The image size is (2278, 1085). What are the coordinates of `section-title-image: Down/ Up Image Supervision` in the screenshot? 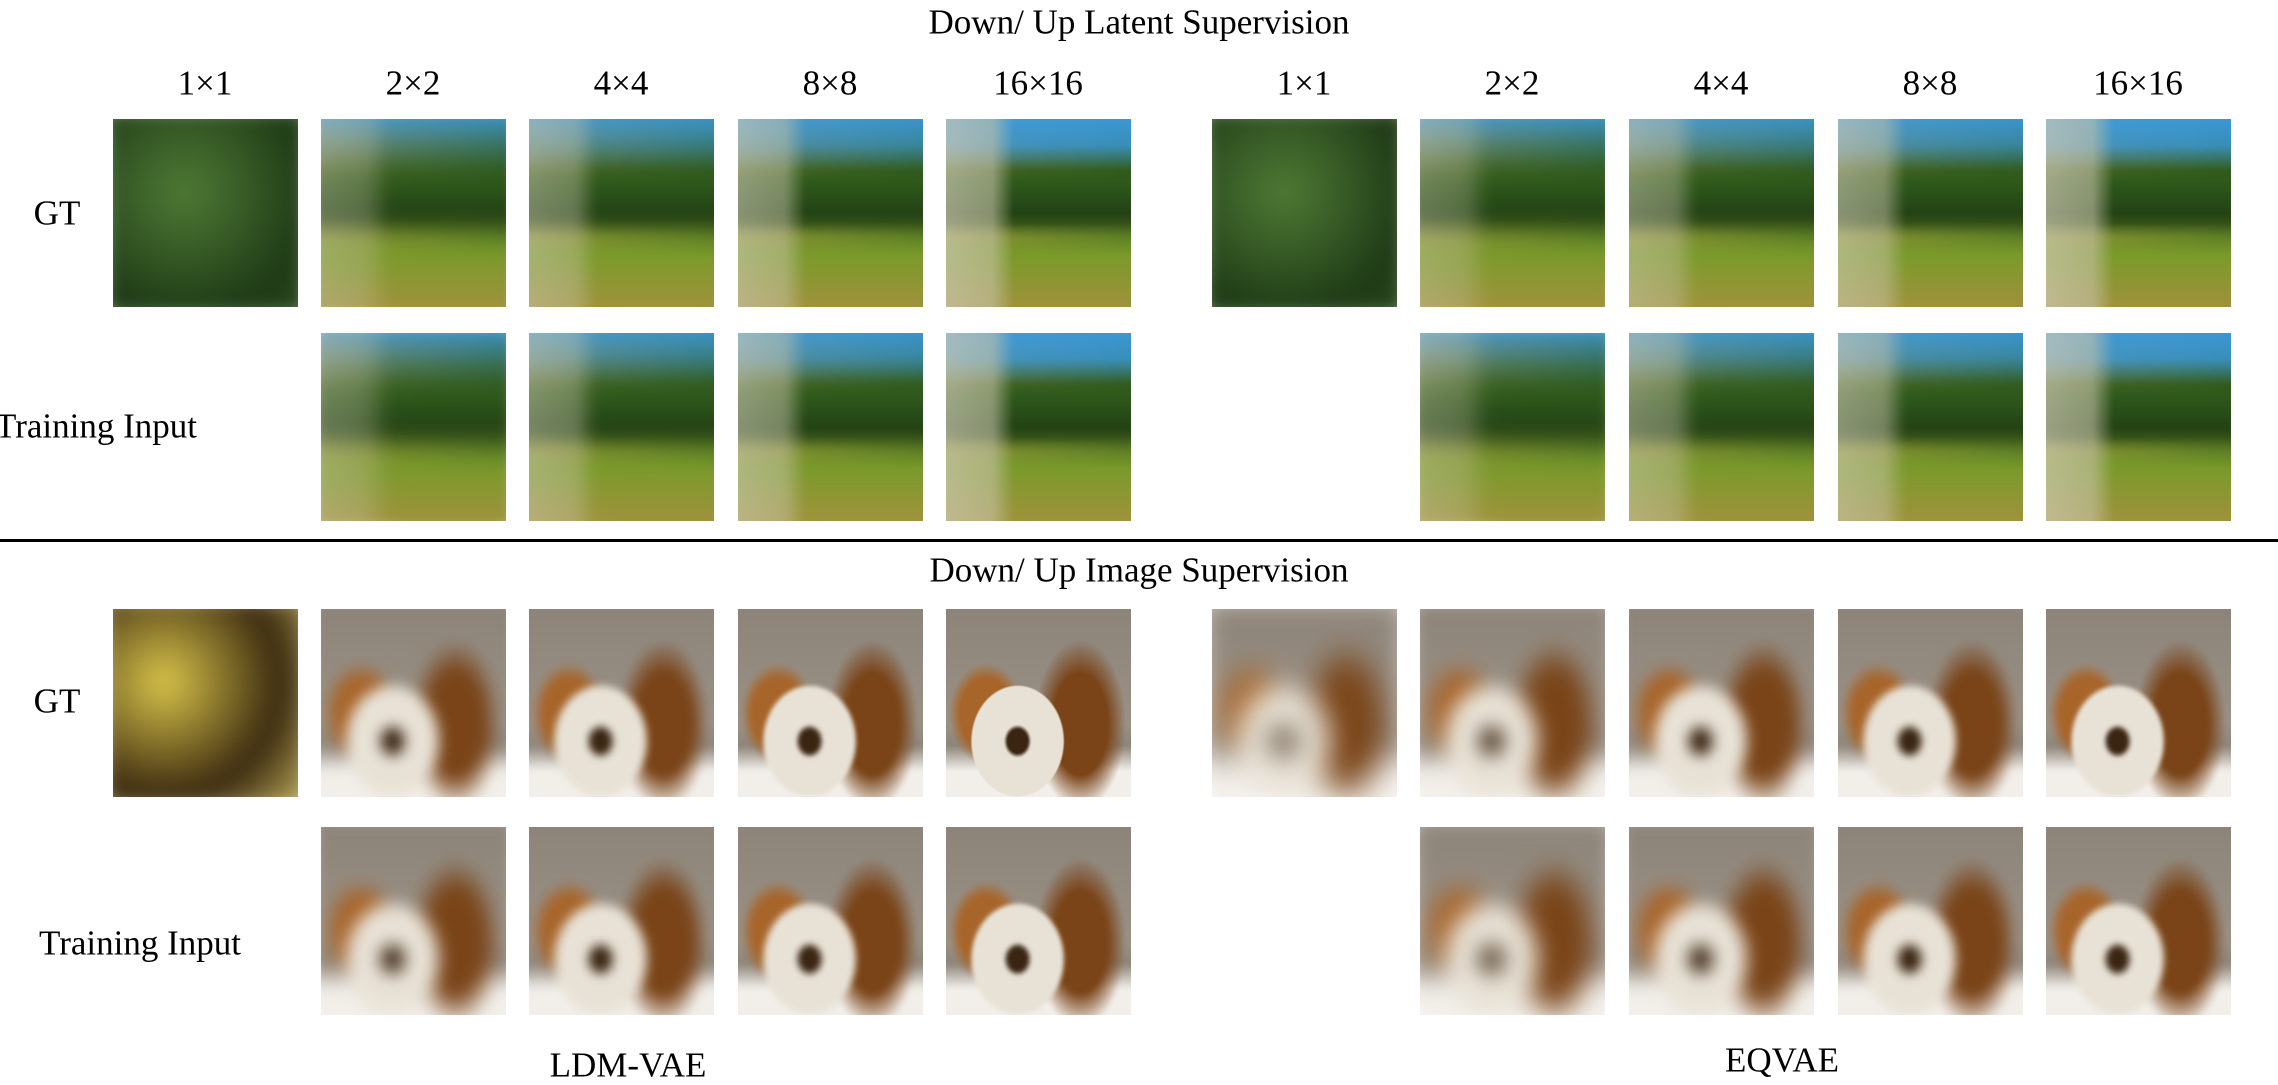 It's located at (1139, 570).